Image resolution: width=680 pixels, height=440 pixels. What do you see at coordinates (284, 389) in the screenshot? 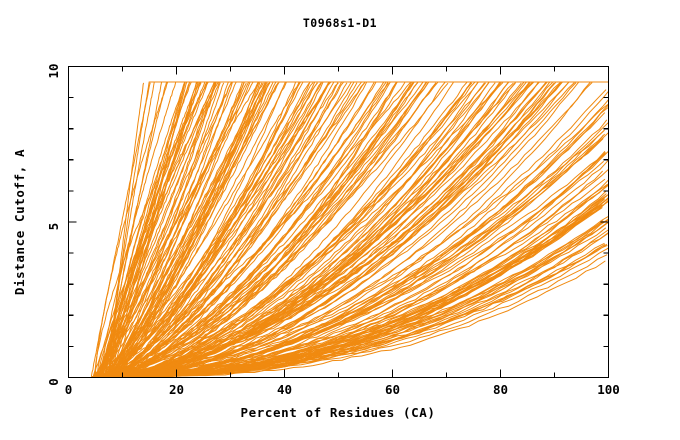
I see `x-tick-label: 40` at bounding box center [284, 389].